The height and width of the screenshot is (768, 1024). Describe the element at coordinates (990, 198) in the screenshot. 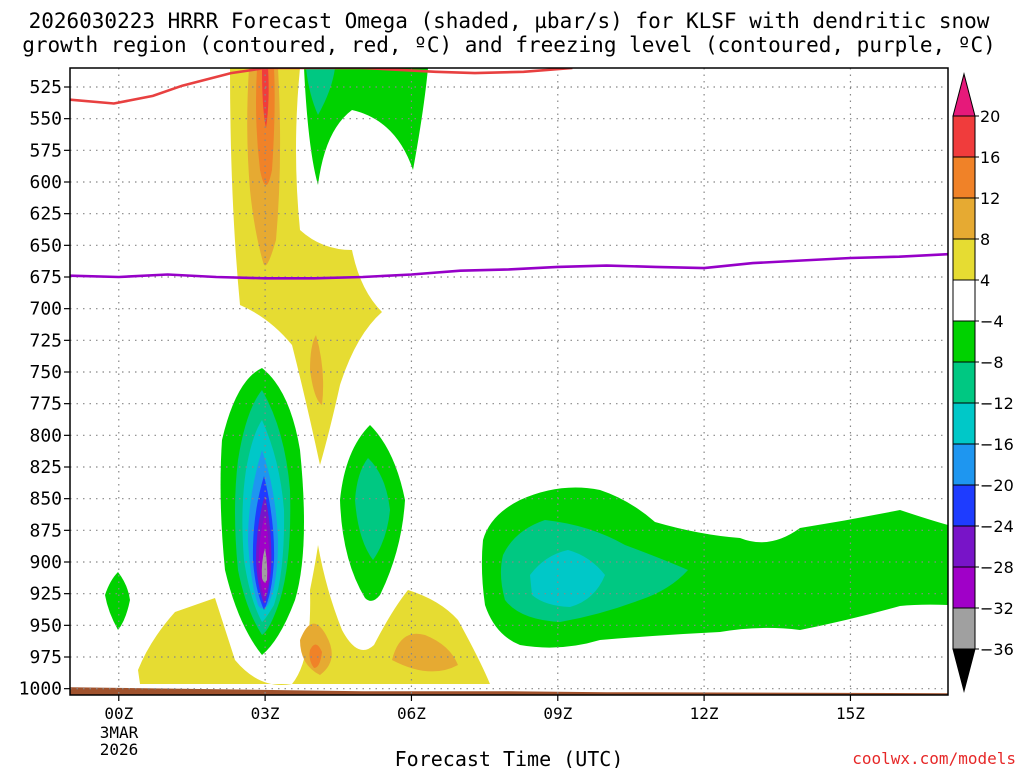

I see `colorbar-label: 12` at that location.